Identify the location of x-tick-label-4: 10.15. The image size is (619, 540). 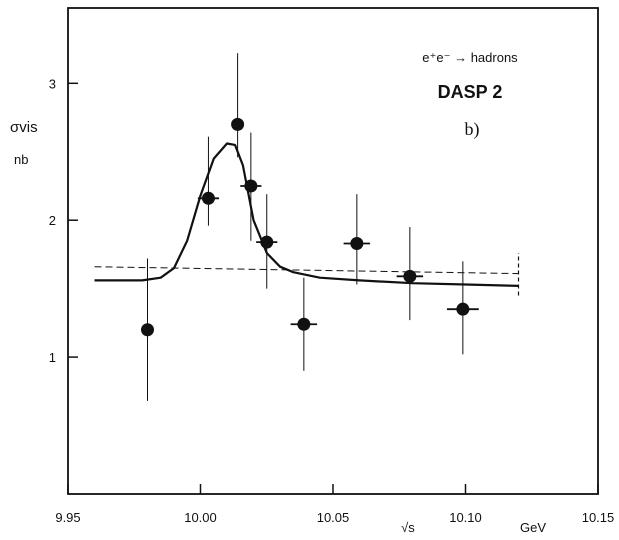
(598, 517).